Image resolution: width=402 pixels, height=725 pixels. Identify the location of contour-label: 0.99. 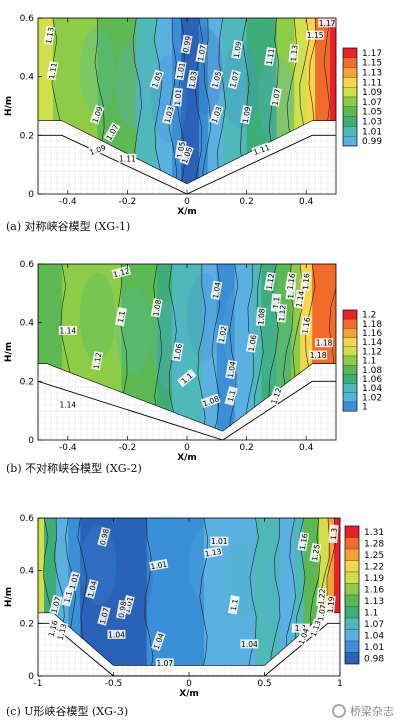
(186, 44).